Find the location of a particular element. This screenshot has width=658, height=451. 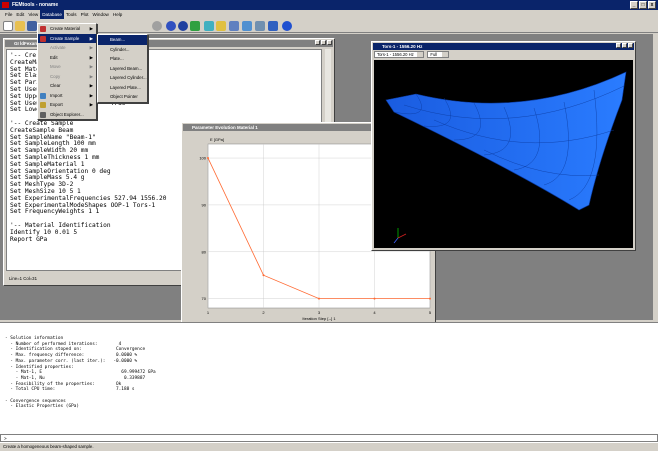

menu-database: Database is located at coordinates (52, 14).